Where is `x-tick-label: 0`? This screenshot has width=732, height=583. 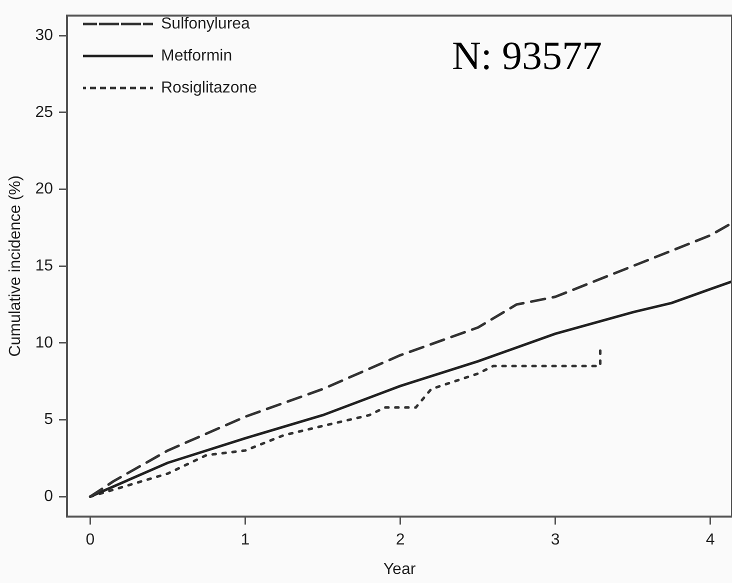 x-tick-label: 0 is located at coordinates (90, 540).